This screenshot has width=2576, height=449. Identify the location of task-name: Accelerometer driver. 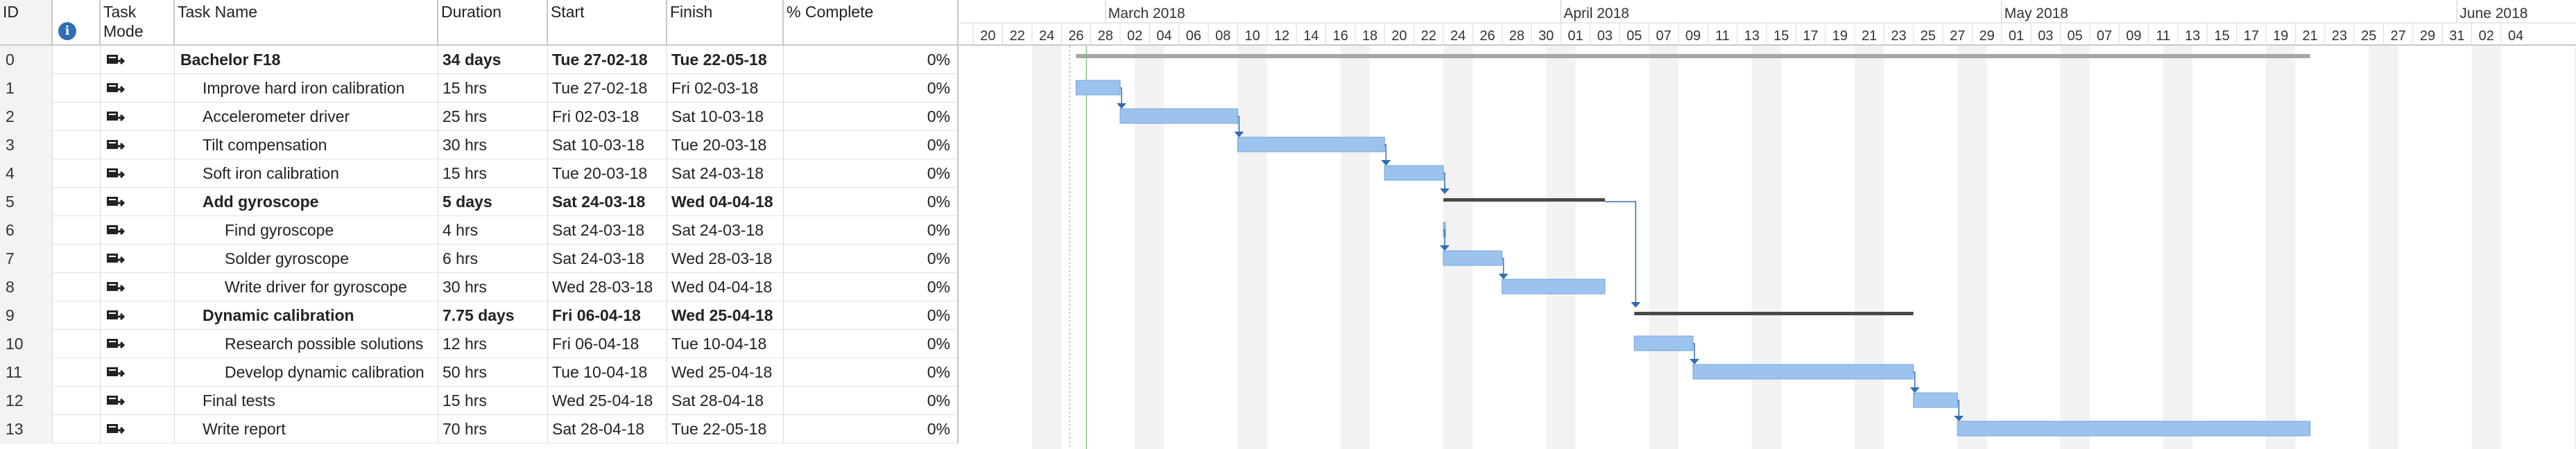
(306, 117).